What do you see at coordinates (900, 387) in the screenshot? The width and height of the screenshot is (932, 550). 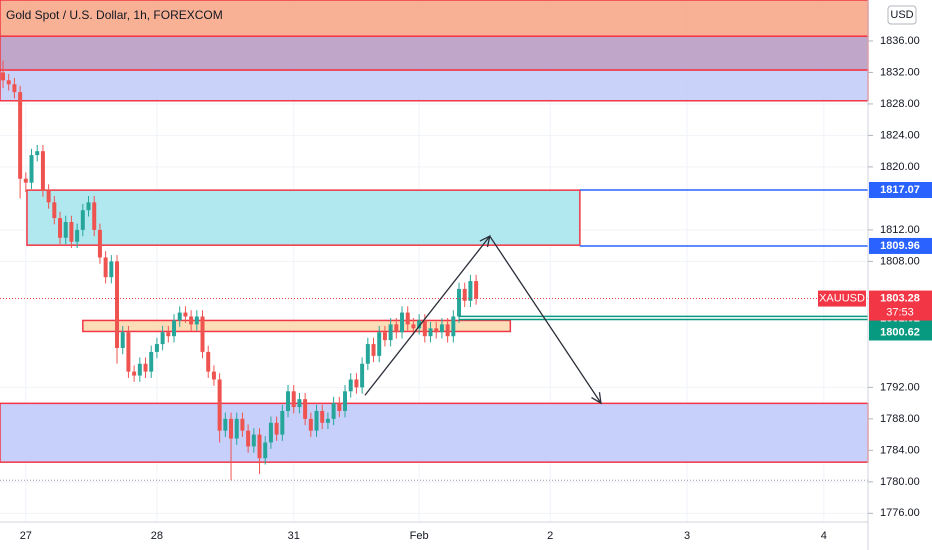 I see `y-tick-label: 1792.00` at bounding box center [900, 387].